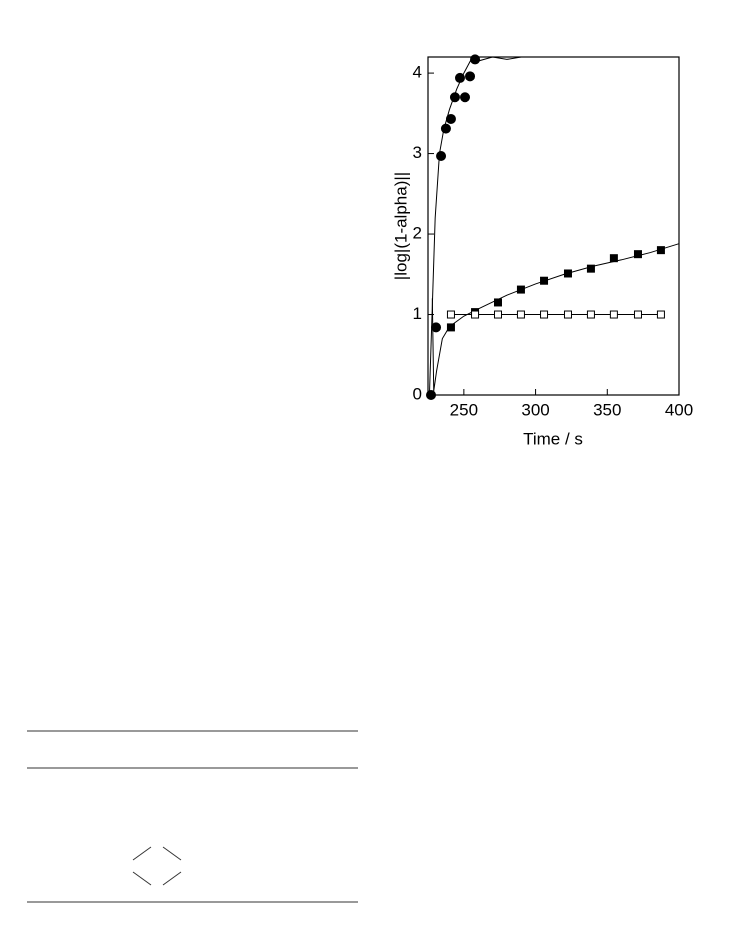 Image resolution: width=735 pixels, height=932 pixels. Describe the element at coordinates (157, 866) in the screenshot. I see `diamond-icon` at that location.